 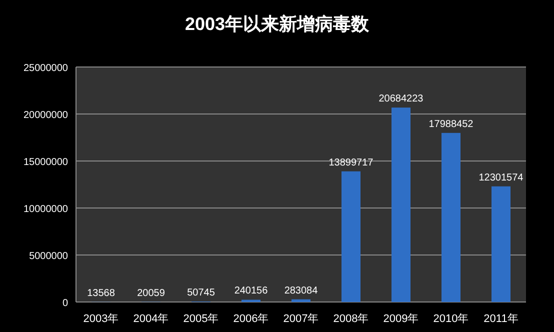 I want to click on x-tick-label: 2010年, so click(x=451, y=319).